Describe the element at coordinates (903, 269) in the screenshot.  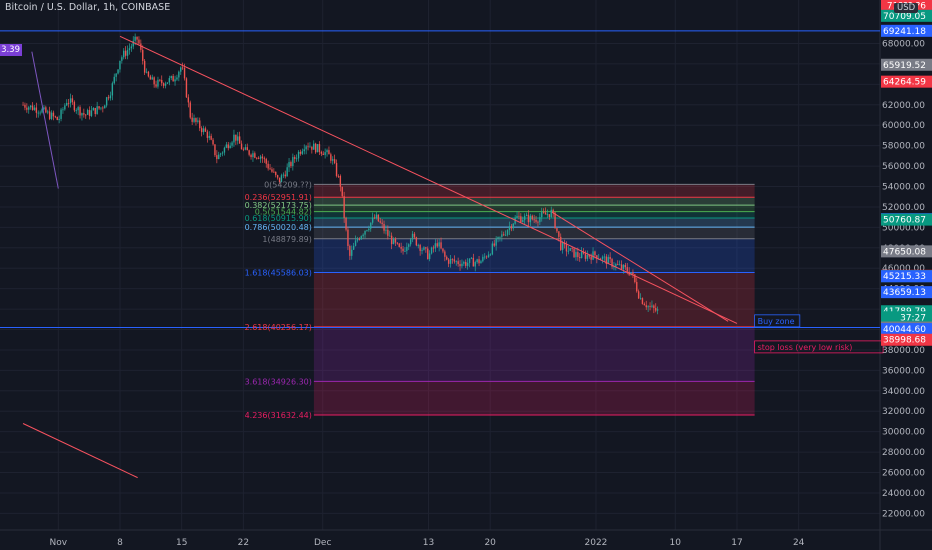
I see `y-tick-label: 46000.00` at that location.